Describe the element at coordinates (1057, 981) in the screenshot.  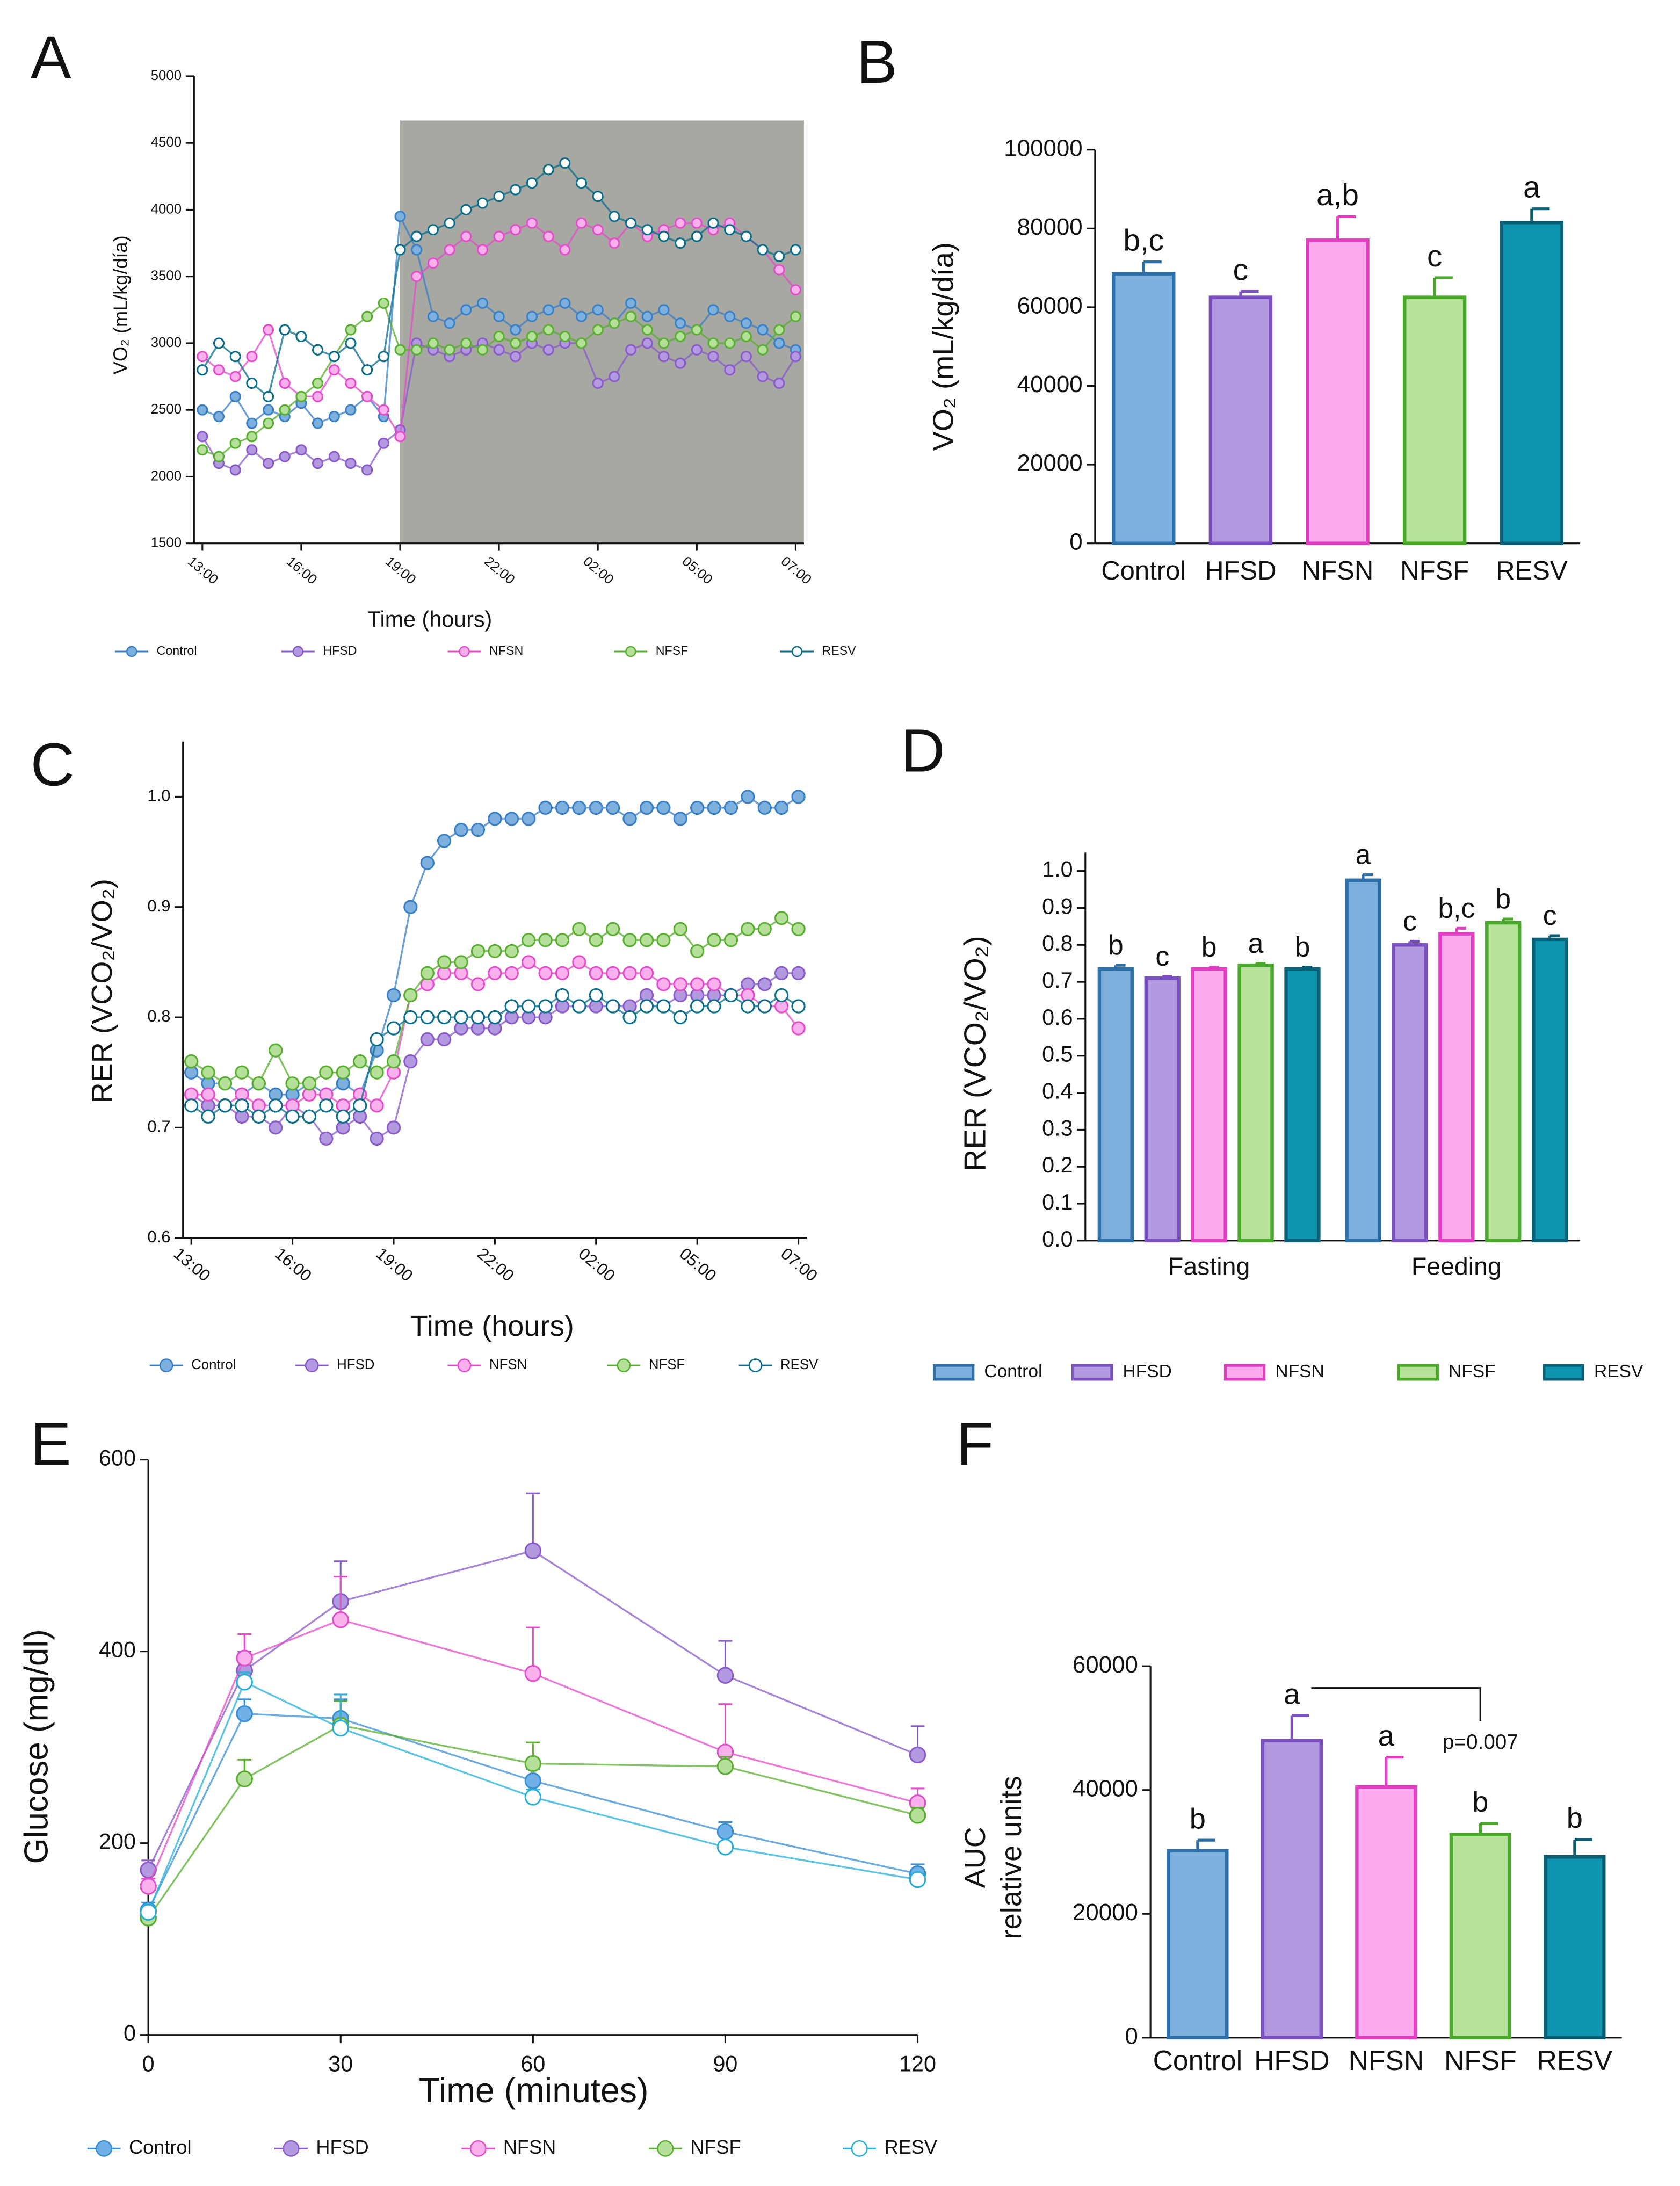
I see `y-tick-label: 0.7` at that location.